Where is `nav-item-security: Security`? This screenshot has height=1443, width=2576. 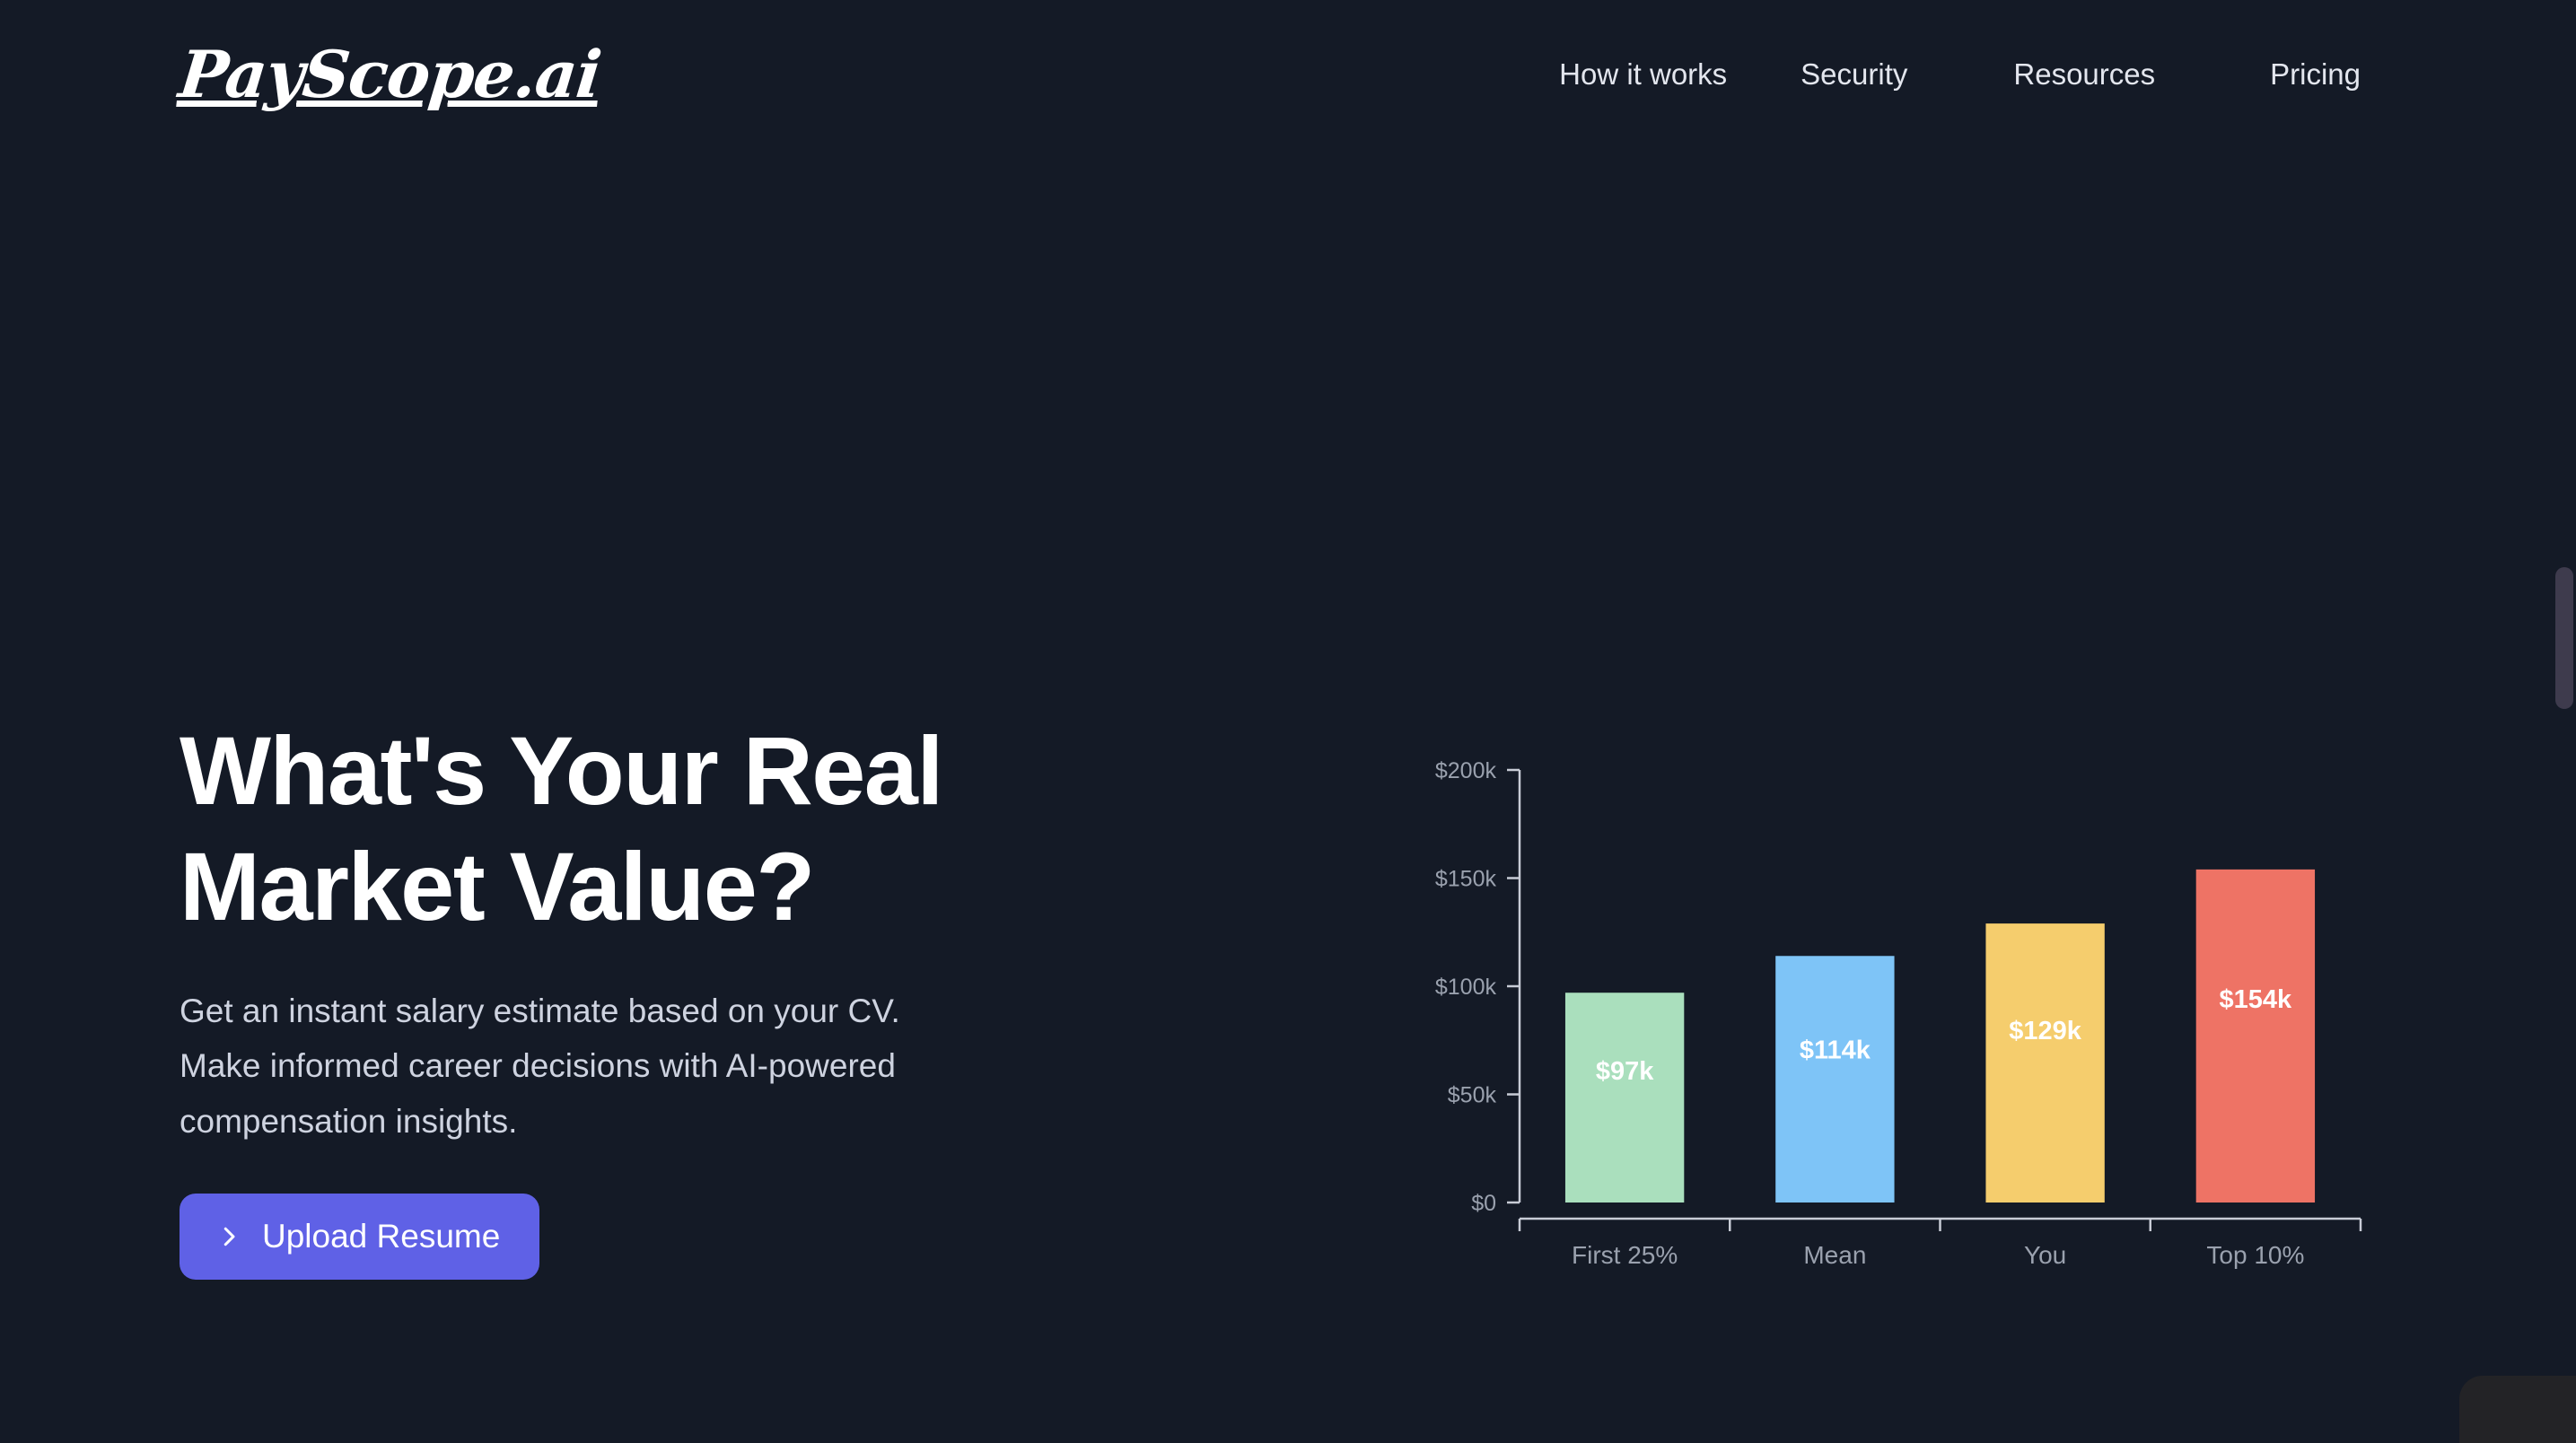 nav-item-security: Security is located at coordinates (1854, 74).